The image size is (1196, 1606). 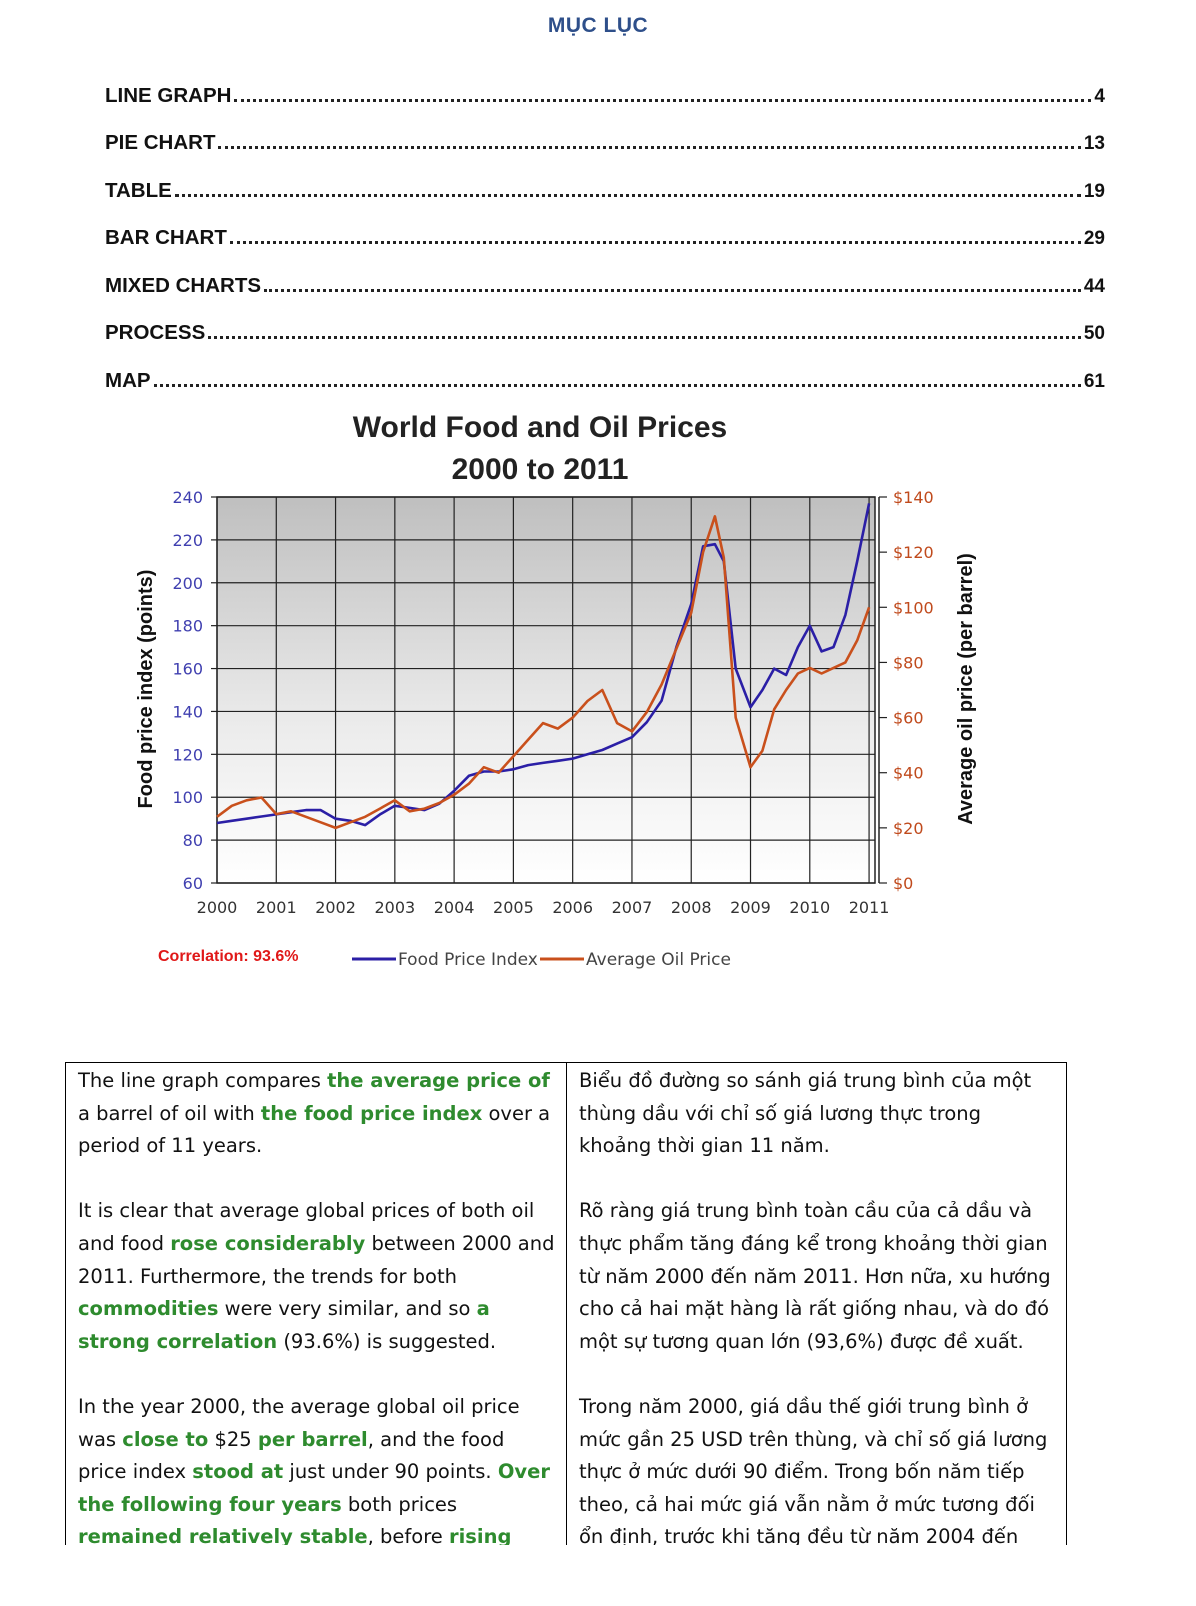 What do you see at coordinates (187, 540) in the screenshot?
I see `y-tick-label: 220` at bounding box center [187, 540].